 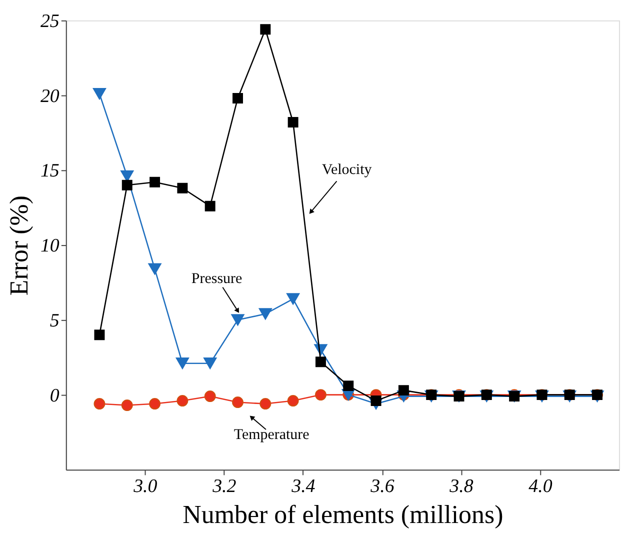 I want to click on x-axis-title: Number of elements (millions), so click(x=343, y=515).